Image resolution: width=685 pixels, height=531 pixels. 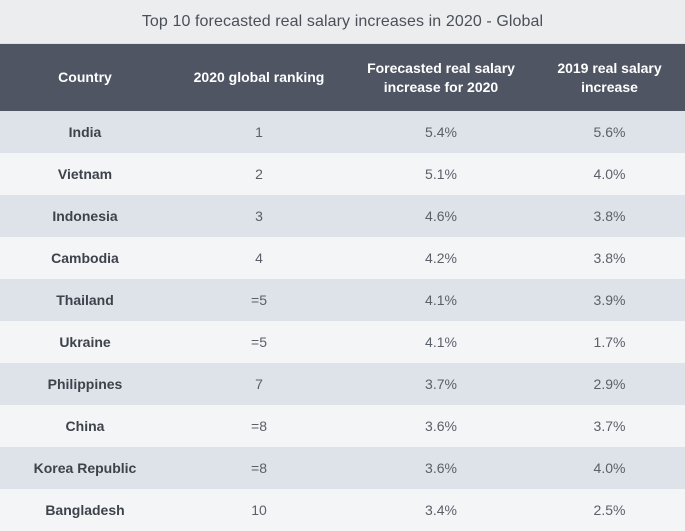 What do you see at coordinates (259, 384) in the screenshot?
I see `ranking-cell: 7` at bounding box center [259, 384].